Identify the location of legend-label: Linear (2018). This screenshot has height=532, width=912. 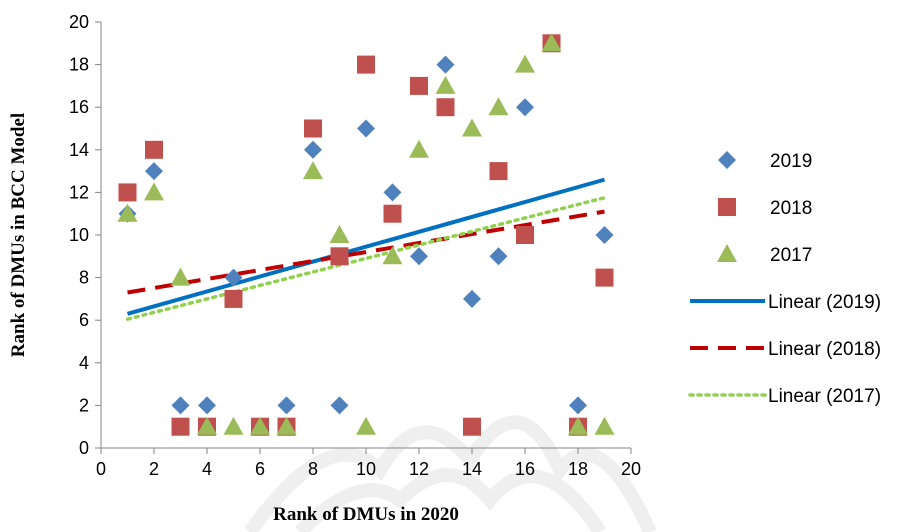
(824, 349).